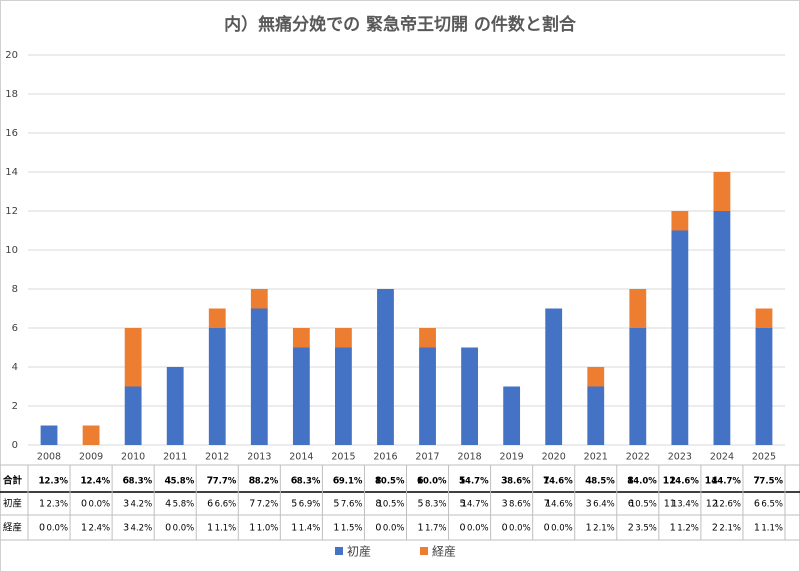 The width and height of the screenshot is (800, 572). Describe the element at coordinates (519, 482) in the screenshot. I see `total-percent: 8.6%` at that location.